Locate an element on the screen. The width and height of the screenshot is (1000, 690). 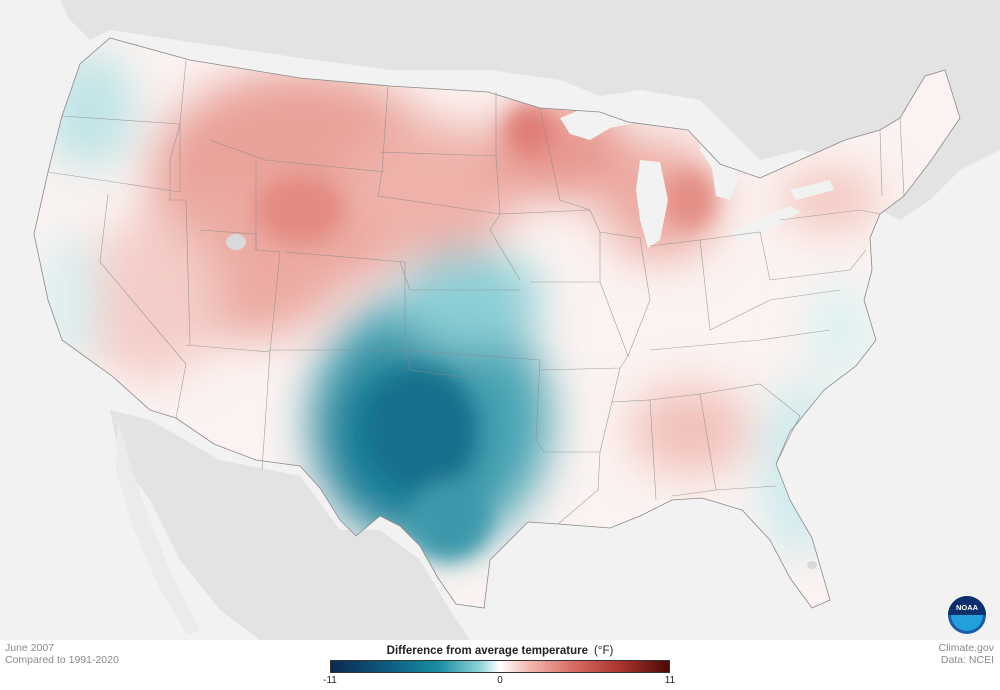
lake-huron is located at coordinates (721, 165).